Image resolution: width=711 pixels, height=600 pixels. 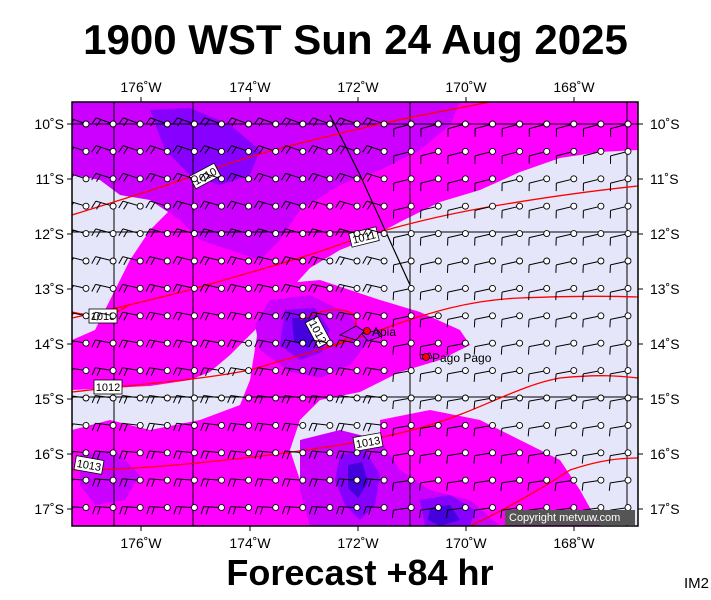 I want to click on isobar-label-1013-mid-text: 1013, so click(x=368, y=443).